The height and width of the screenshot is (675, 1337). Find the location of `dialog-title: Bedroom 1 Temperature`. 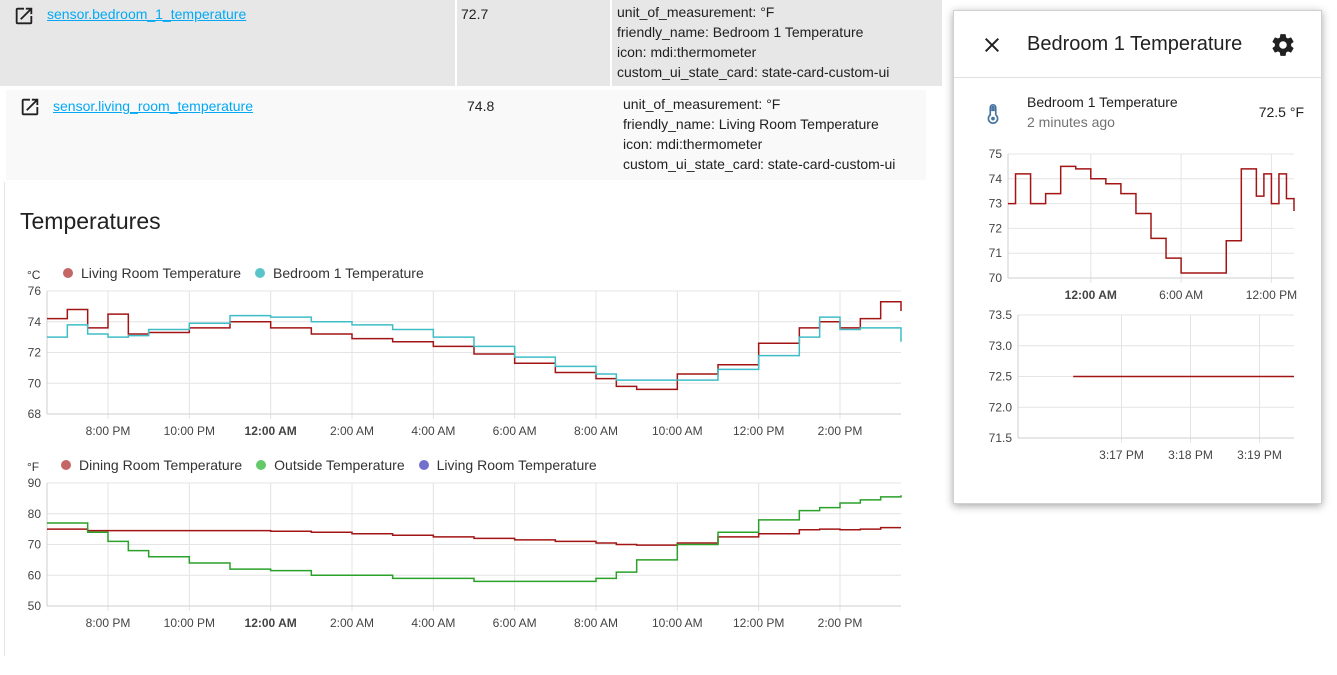

dialog-title: Bedroom 1 Temperature is located at coordinates (1135, 44).